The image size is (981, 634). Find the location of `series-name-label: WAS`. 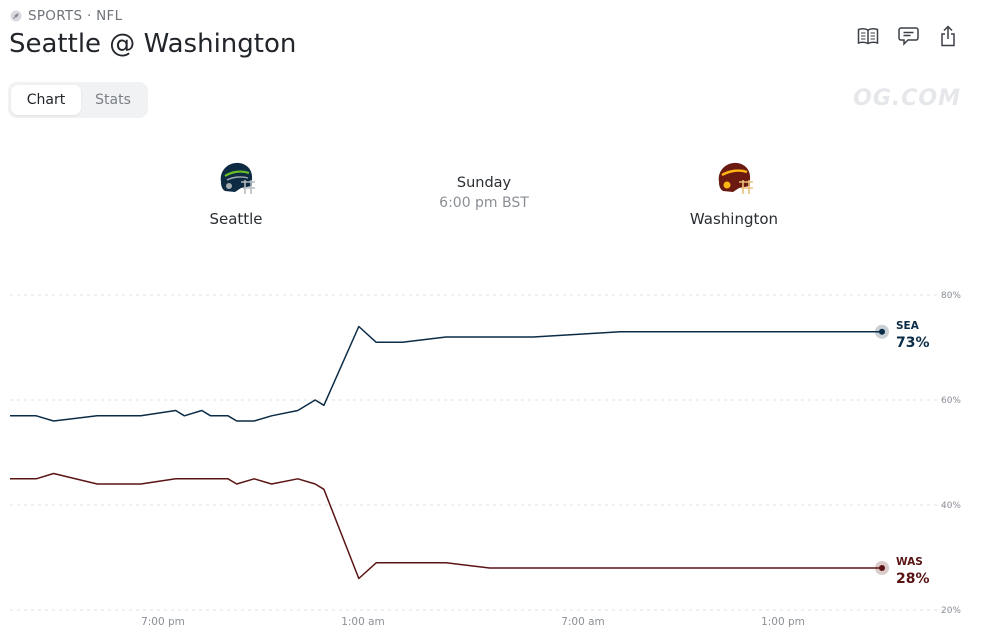

series-name-label: WAS is located at coordinates (909, 562).